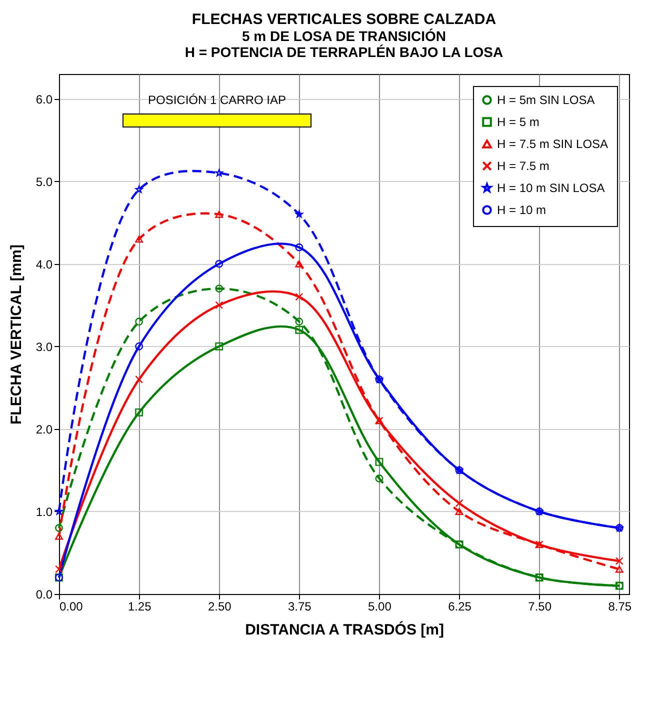  I want to click on legend-label: H = 7.5 m, so click(523, 166).